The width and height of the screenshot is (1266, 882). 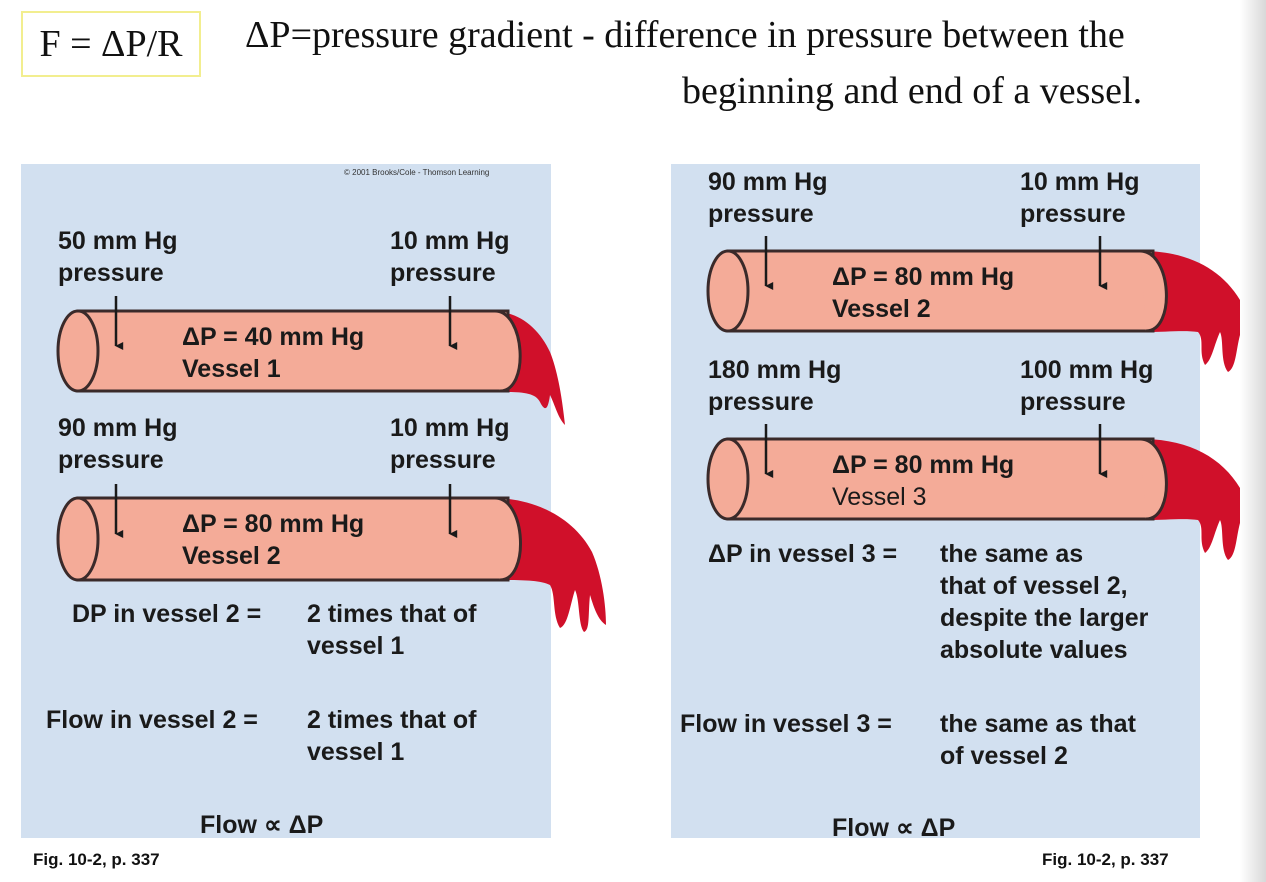 I want to click on right-statement-1-line-4: absolute values, so click(x=1034, y=650).